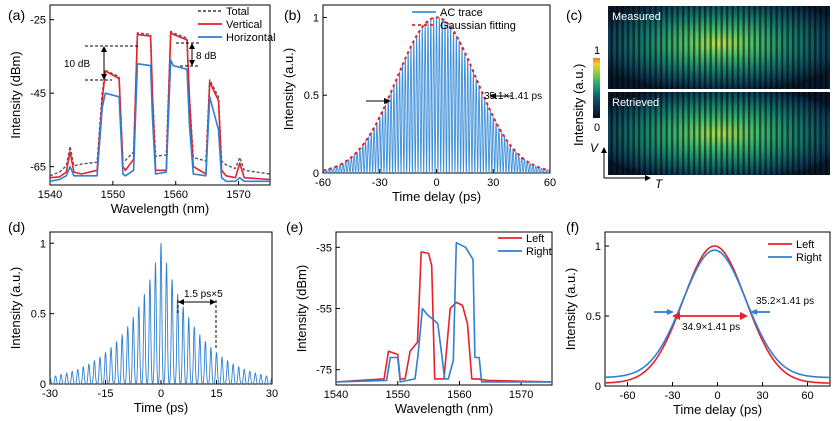  I want to click on f-ytick-label: 0.5, so click(593, 317).